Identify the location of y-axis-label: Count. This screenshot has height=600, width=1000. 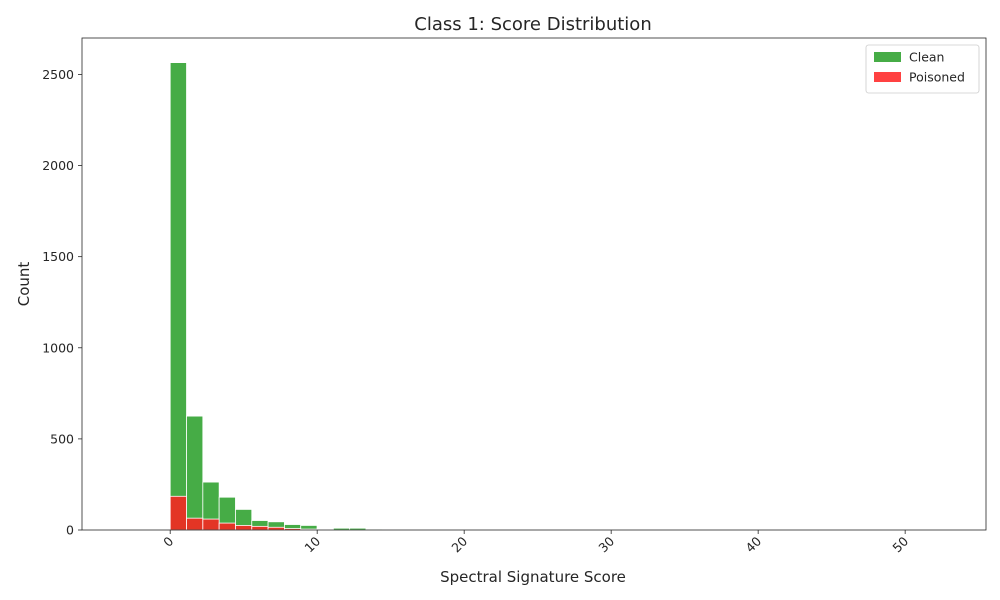
(24, 284).